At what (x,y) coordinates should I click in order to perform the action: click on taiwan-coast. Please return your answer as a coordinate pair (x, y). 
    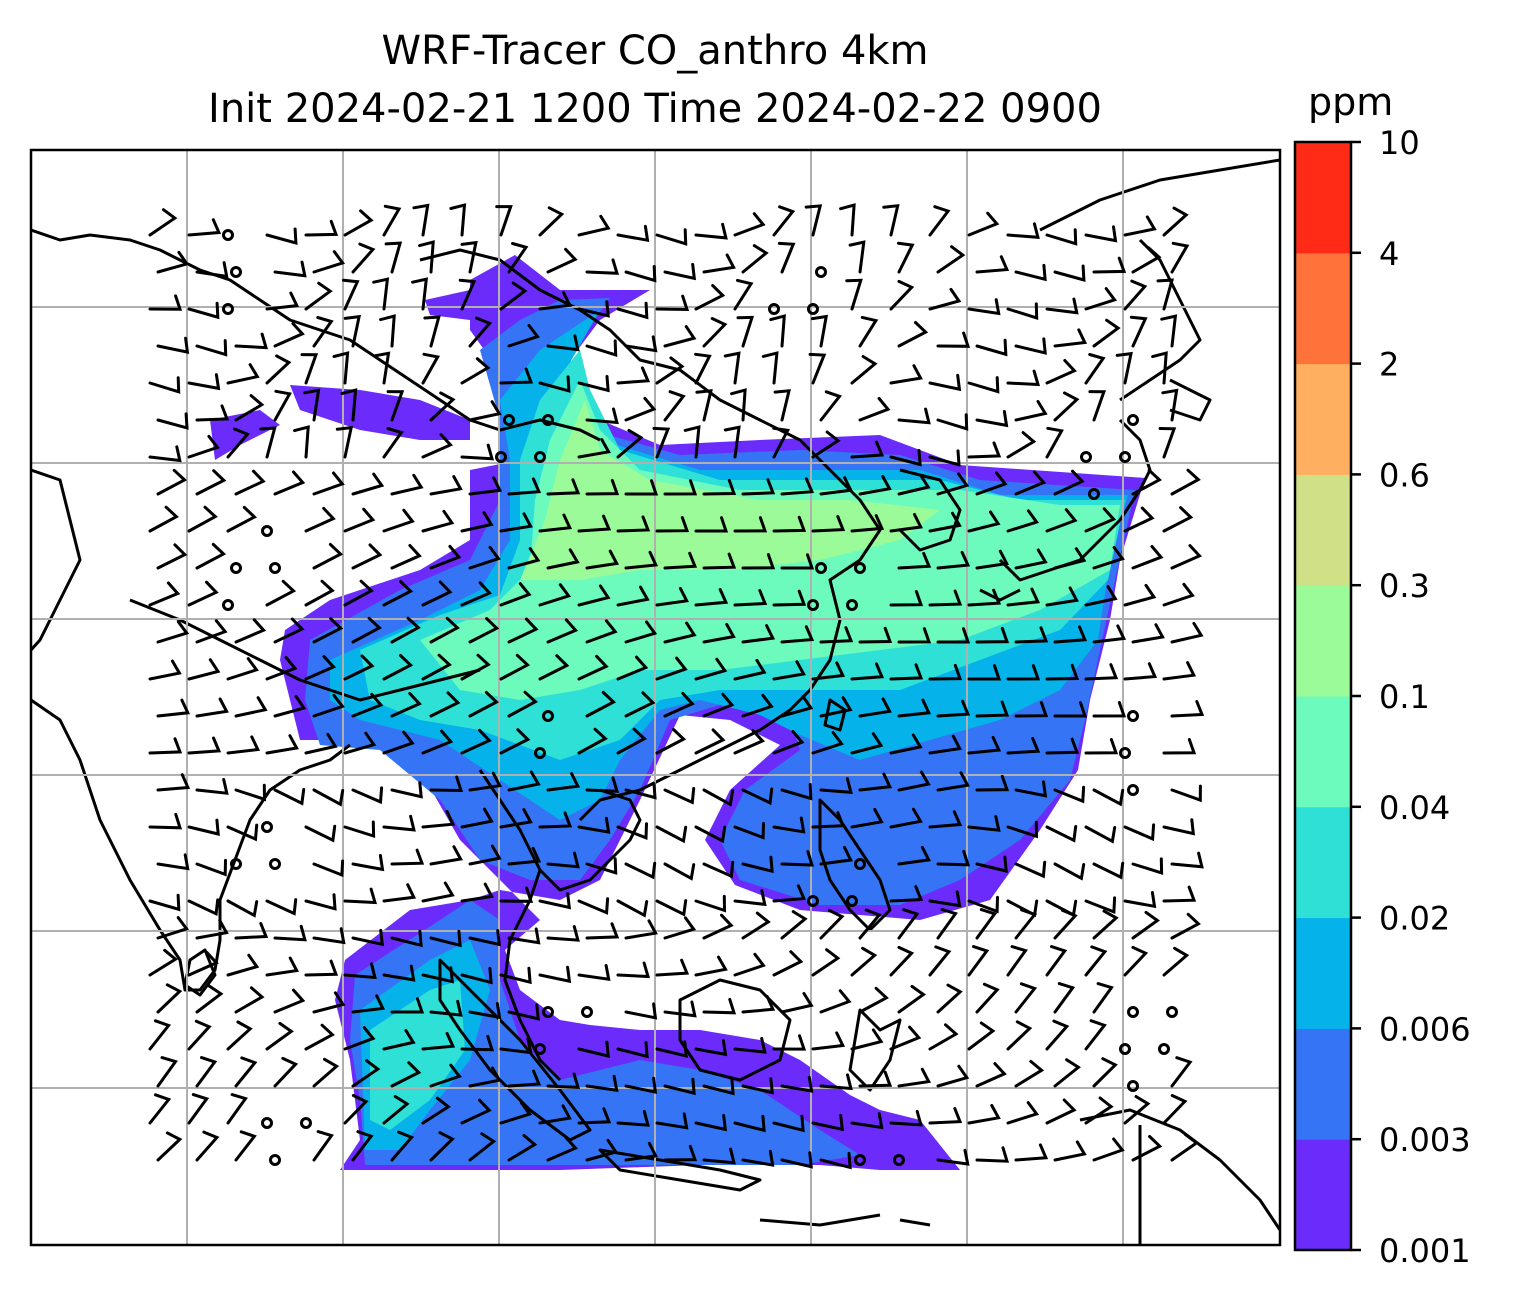
    Looking at the image, I should click on (835, 715).